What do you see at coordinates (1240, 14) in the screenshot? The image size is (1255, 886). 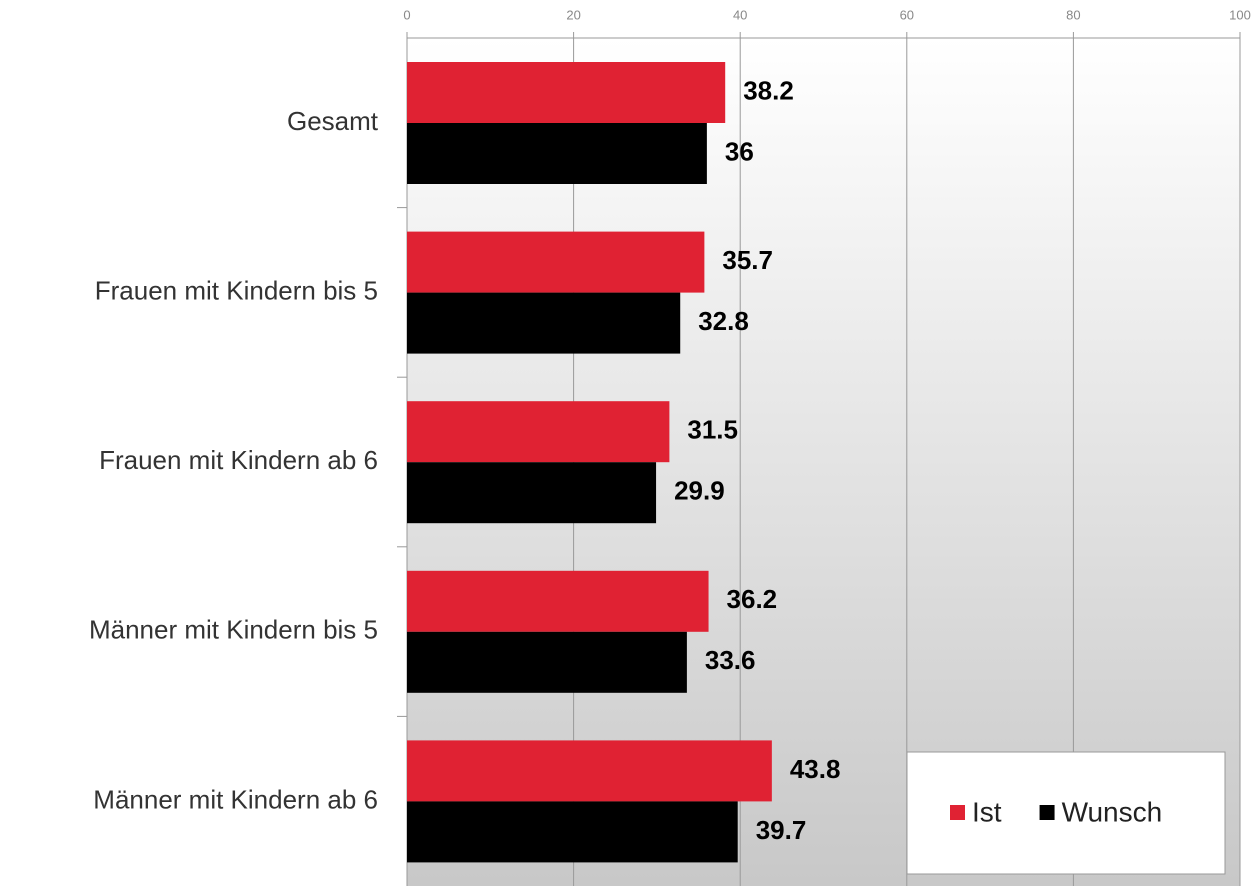 I see `x-tick-label: 100` at bounding box center [1240, 14].